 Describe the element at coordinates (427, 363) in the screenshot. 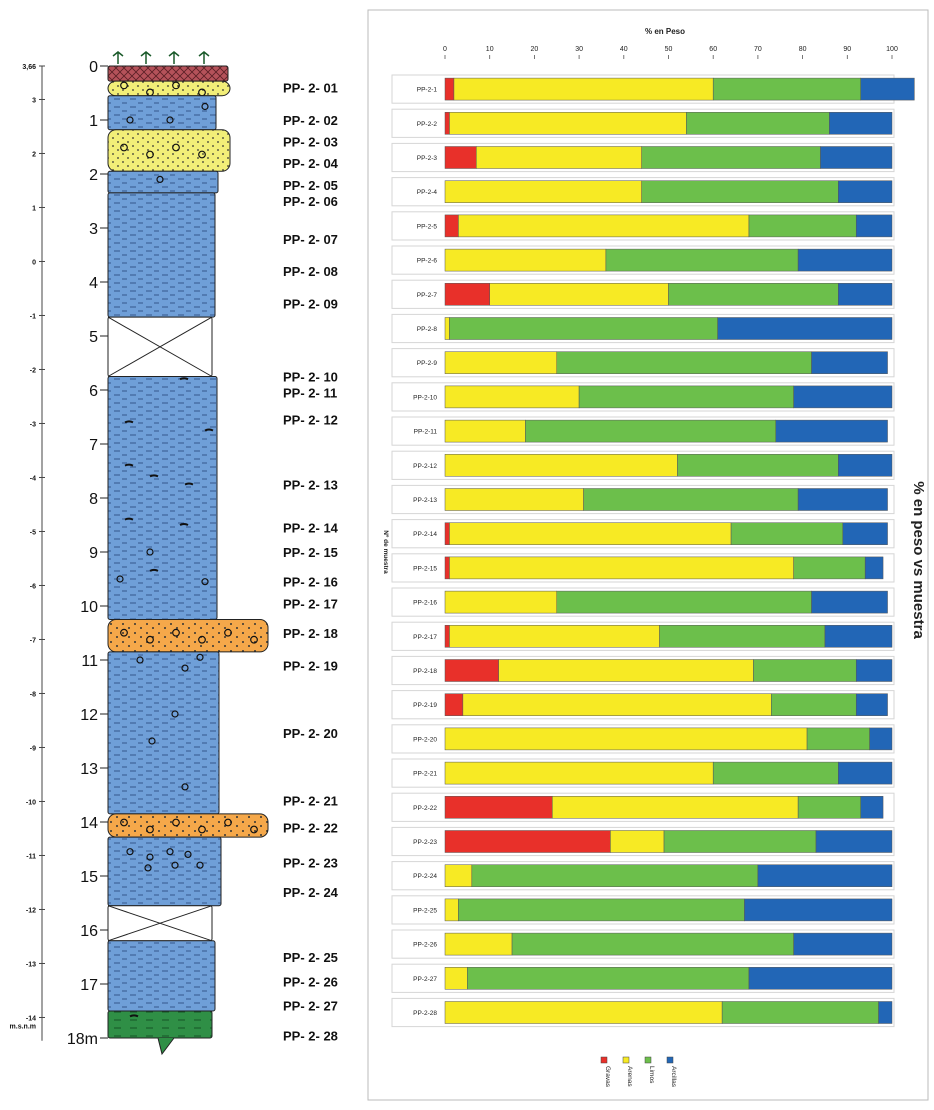

I see `category-label: PP-2-9` at that location.